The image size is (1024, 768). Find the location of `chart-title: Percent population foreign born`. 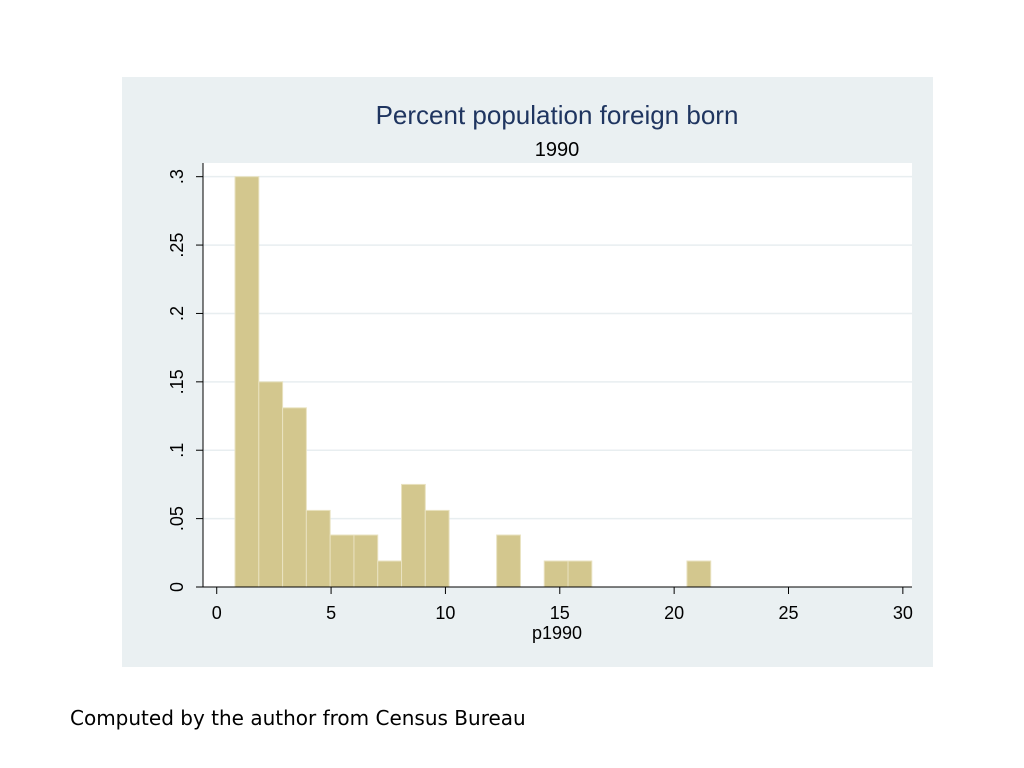

chart-title: Percent population foreign born is located at coordinates (557, 115).